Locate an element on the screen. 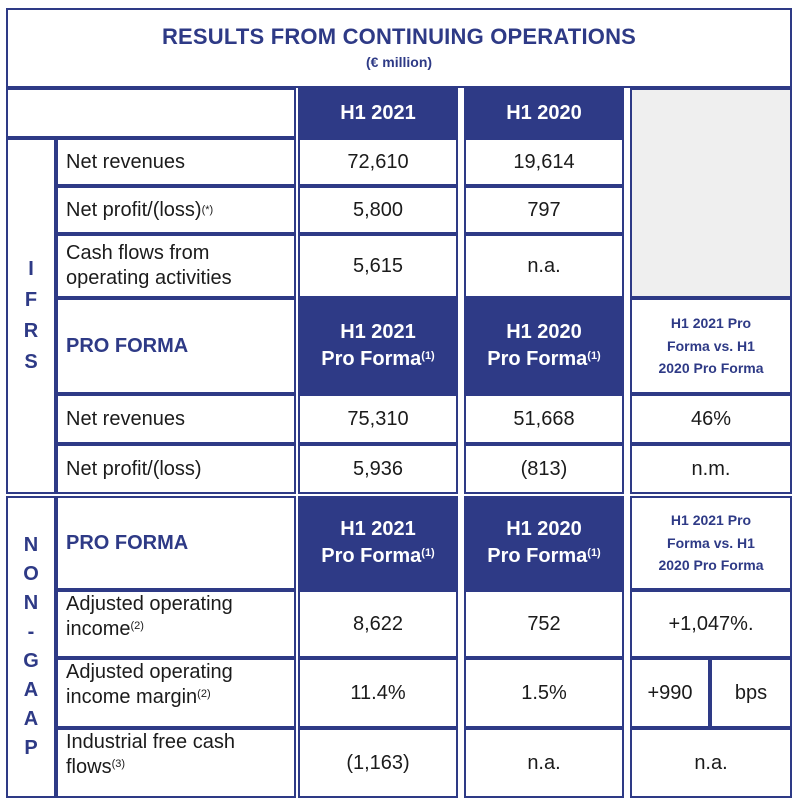 Image resolution: width=800 pixels, height=804 pixels. side-label-non-gaap: N O N - G A A P is located at coordinates (31, 647).